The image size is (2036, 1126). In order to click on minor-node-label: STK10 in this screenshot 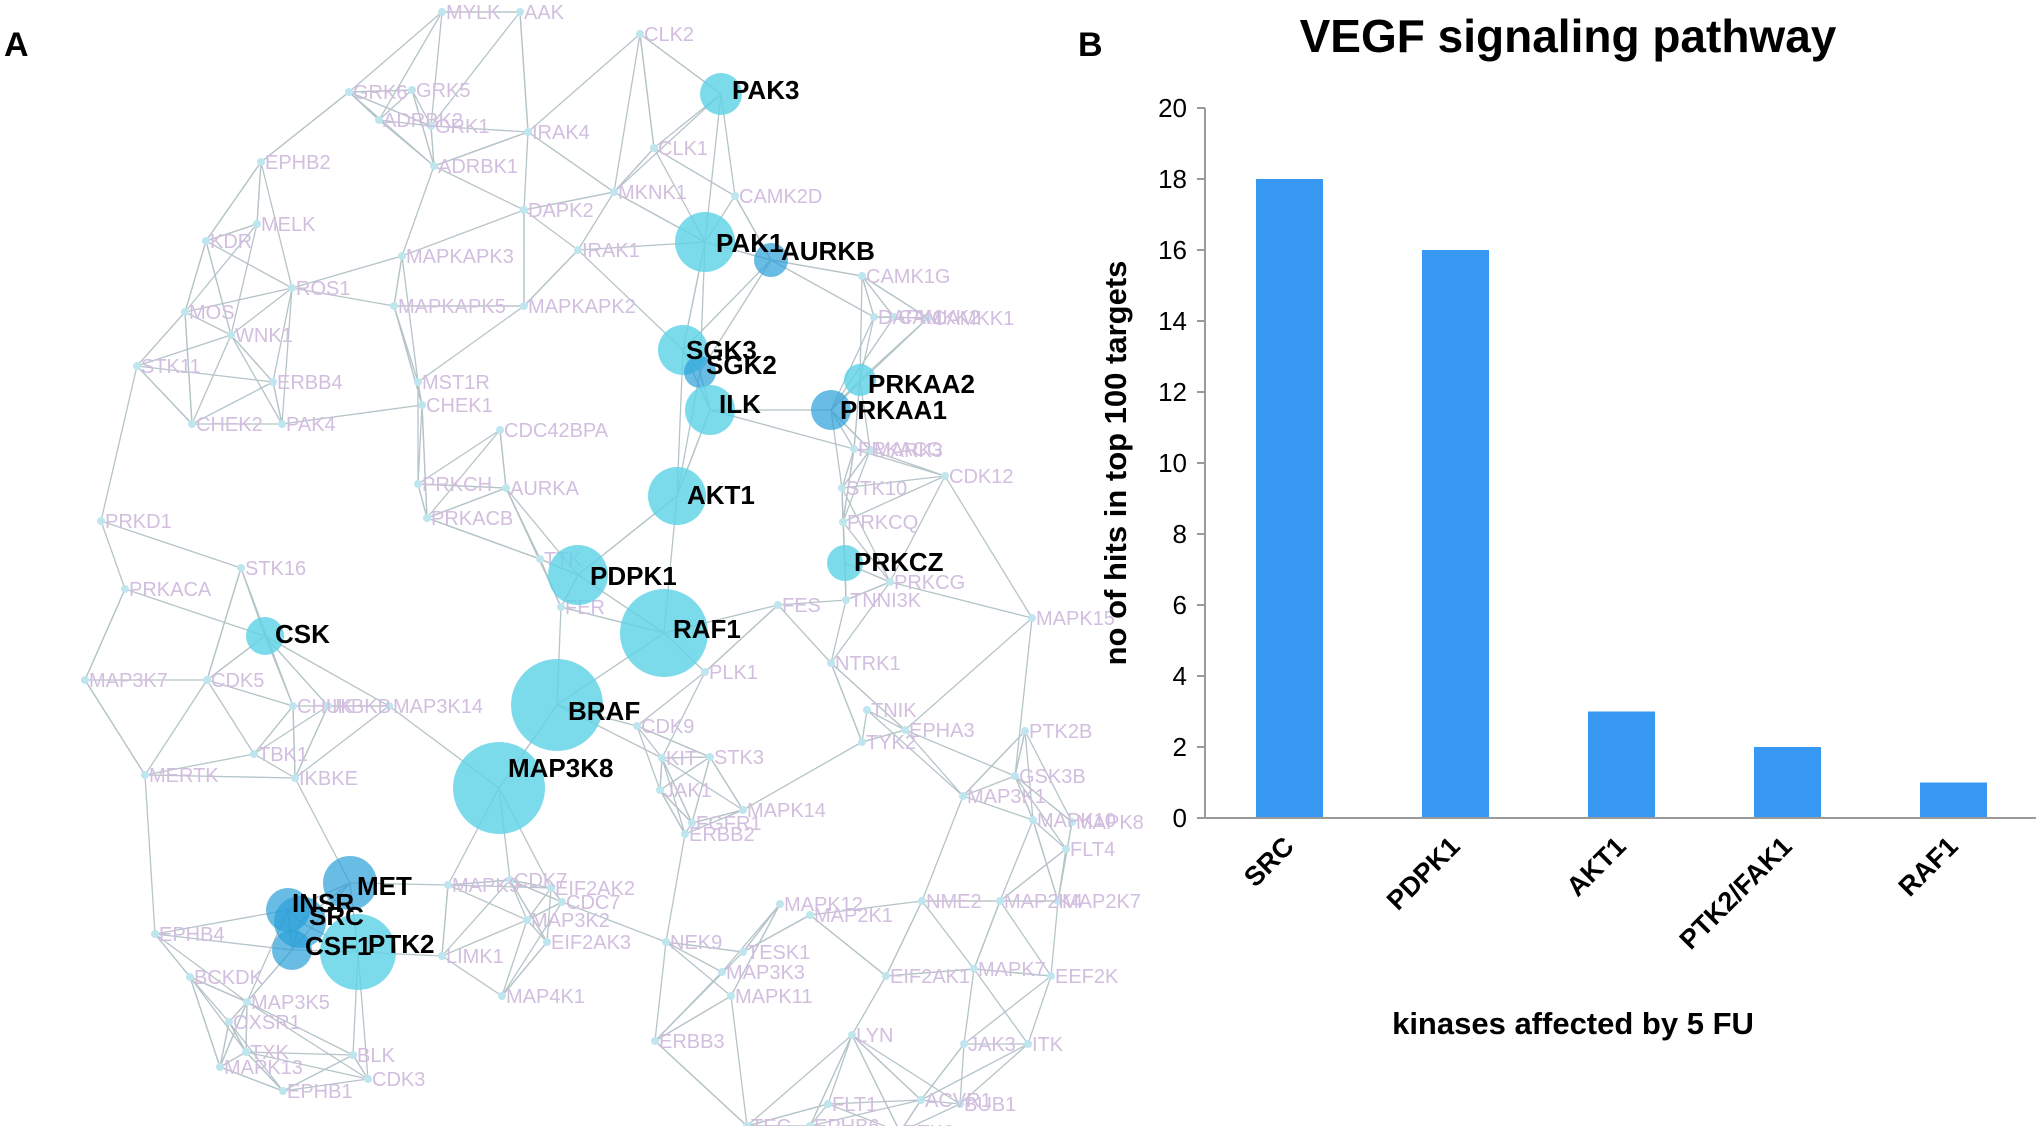, I will do `click(876, 489)`.